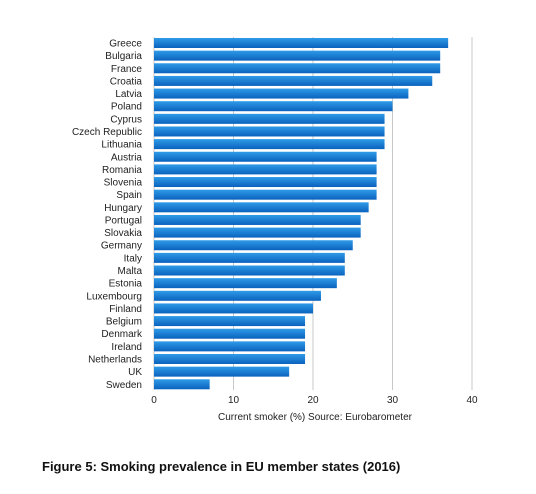  What do you see at coordinates (115, 360) in the screenshot?
I see `category-label: Netherlands` at bounding box center [115, 360].